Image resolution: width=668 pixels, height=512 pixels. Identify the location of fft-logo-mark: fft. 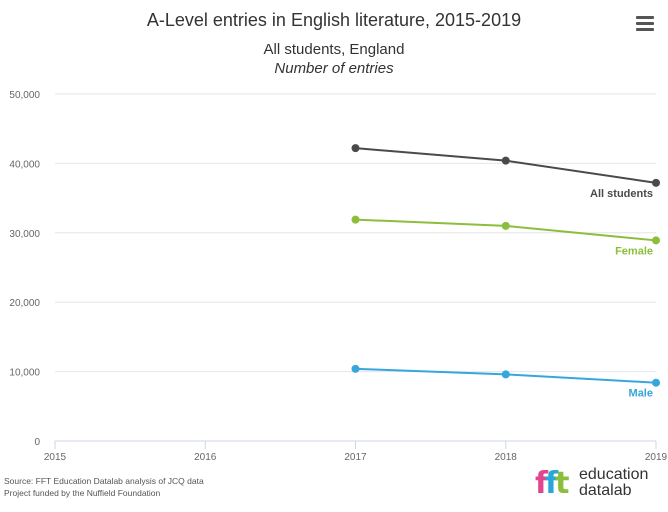
(552, 483).